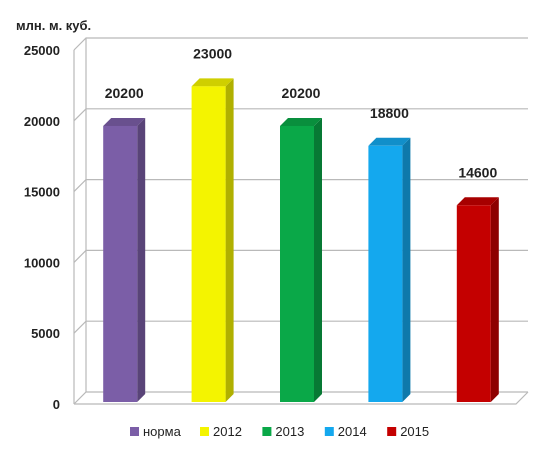 This screenshot has width=548, height=451. What do you see at coordinates (162, 431) in the screenshot?
I see `legend-label: норма` at bounding box center [162, 431].